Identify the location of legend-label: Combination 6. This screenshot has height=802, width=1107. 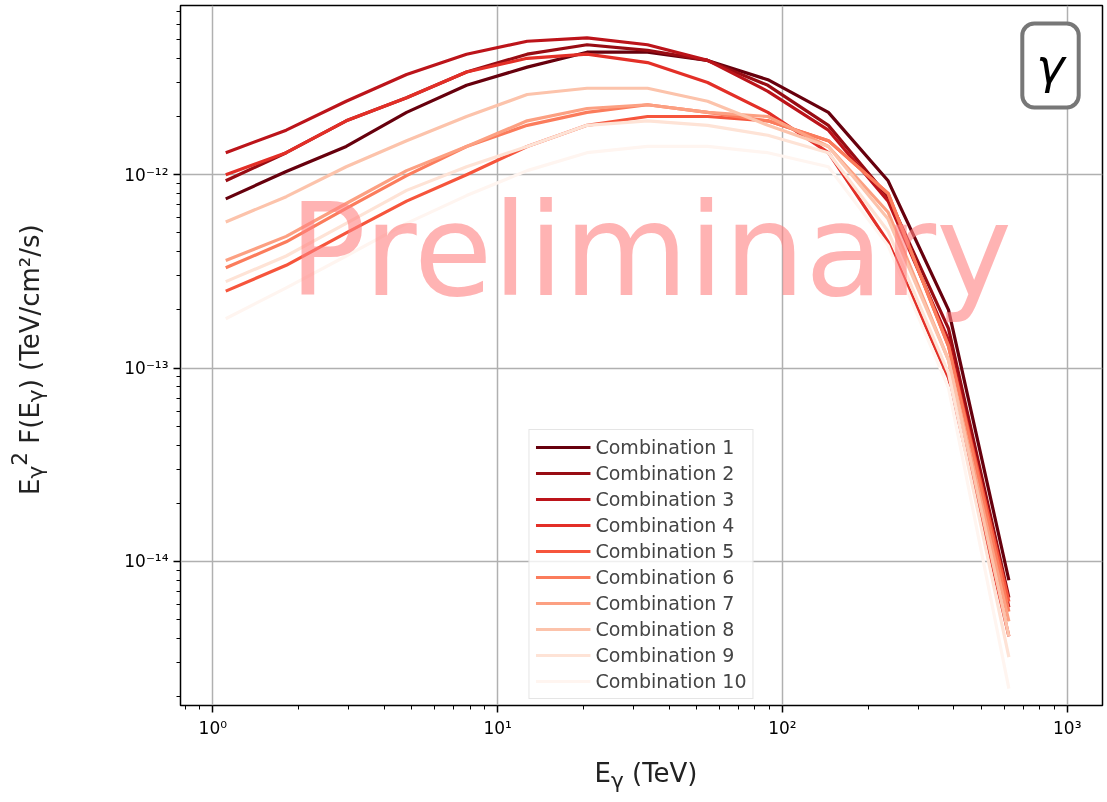
(665, 577).